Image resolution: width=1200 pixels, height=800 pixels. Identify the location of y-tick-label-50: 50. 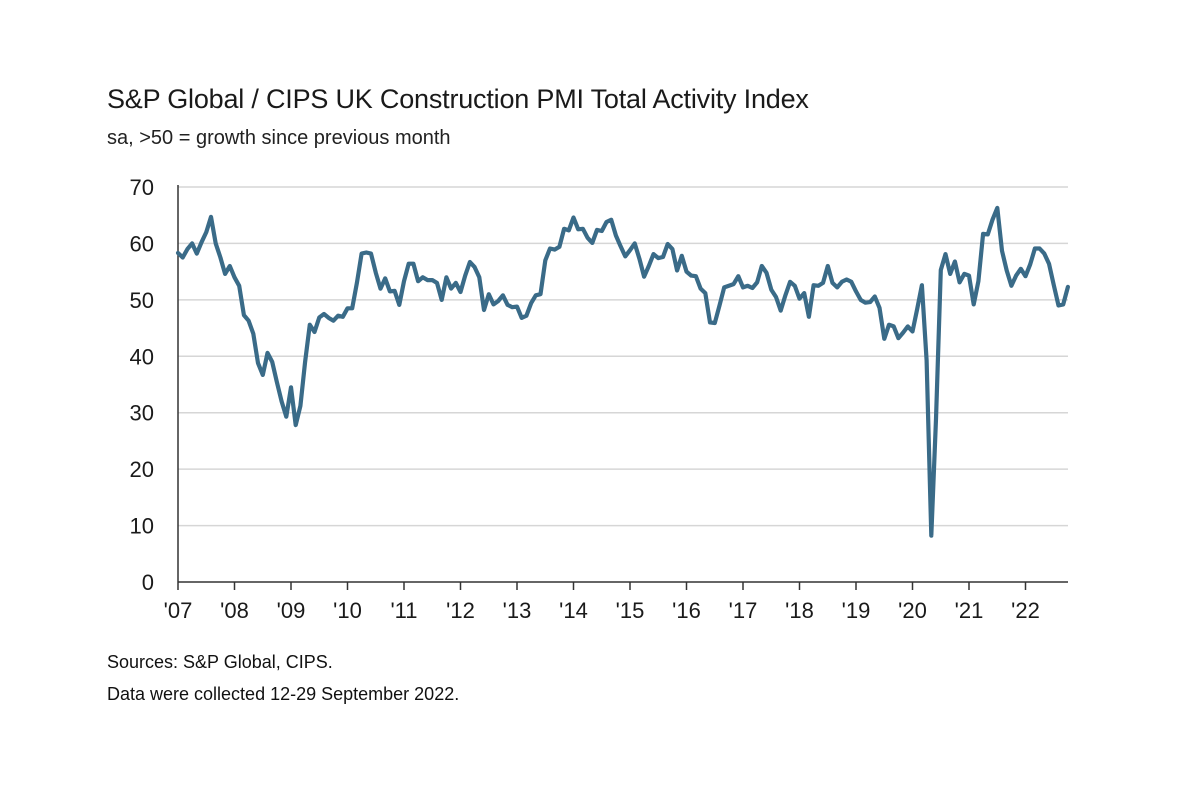
(142, 300).